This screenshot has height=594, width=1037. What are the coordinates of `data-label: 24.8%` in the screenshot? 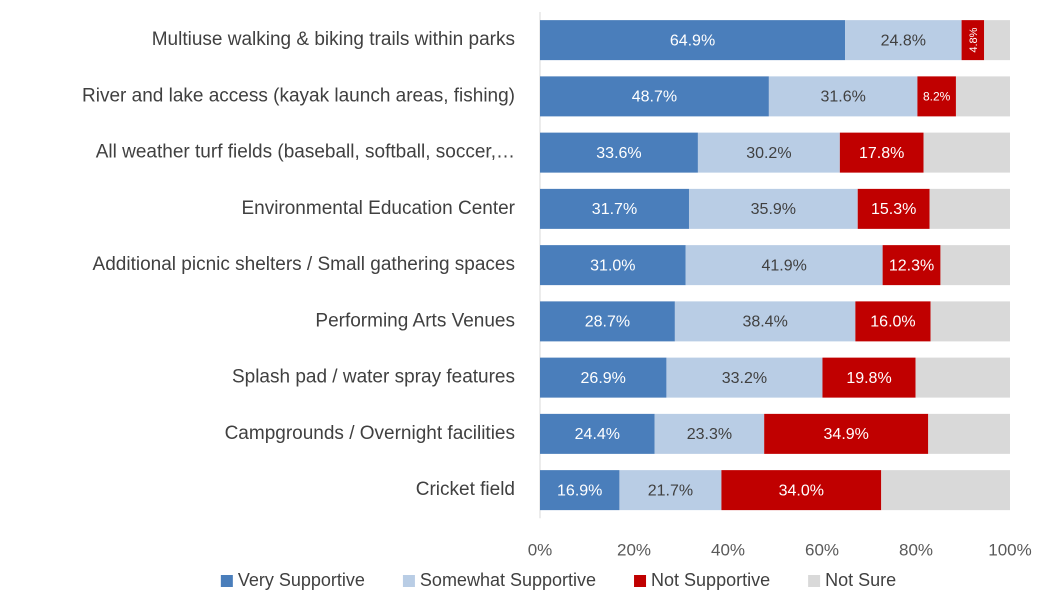 It's located at (903, 40).